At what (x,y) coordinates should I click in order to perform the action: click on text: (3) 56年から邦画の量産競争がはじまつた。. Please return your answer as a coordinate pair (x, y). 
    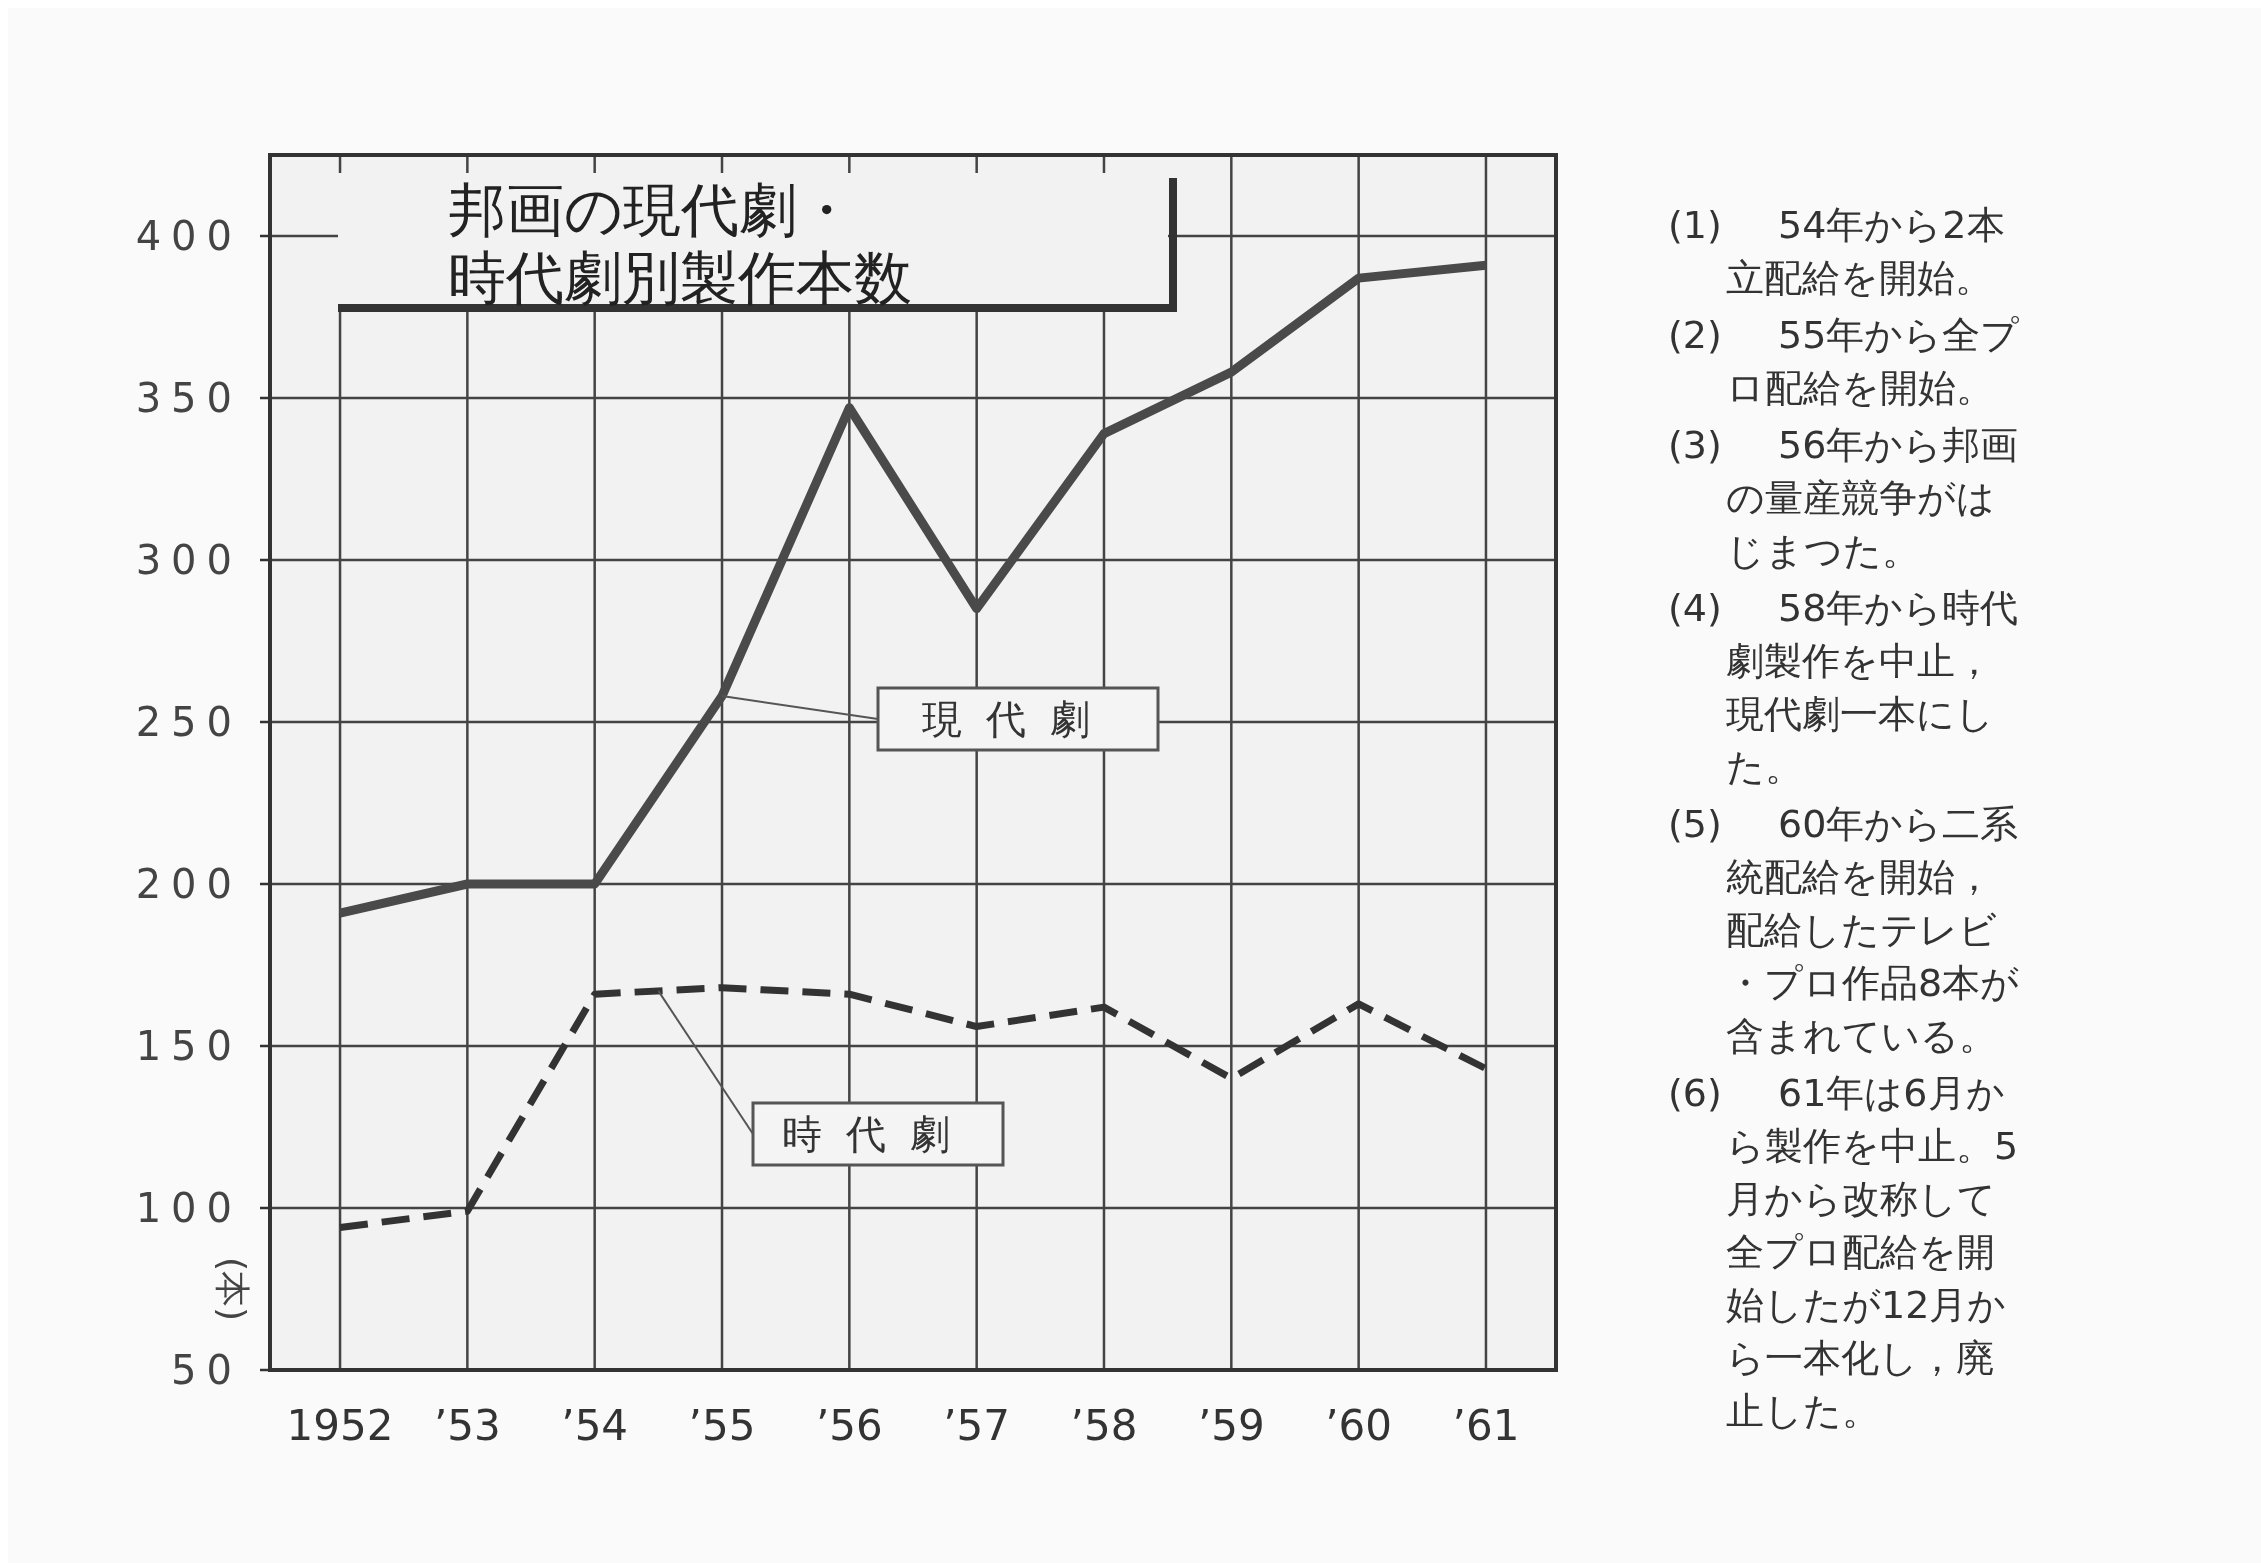
    Looking at the image, I should click on (1843, 498).